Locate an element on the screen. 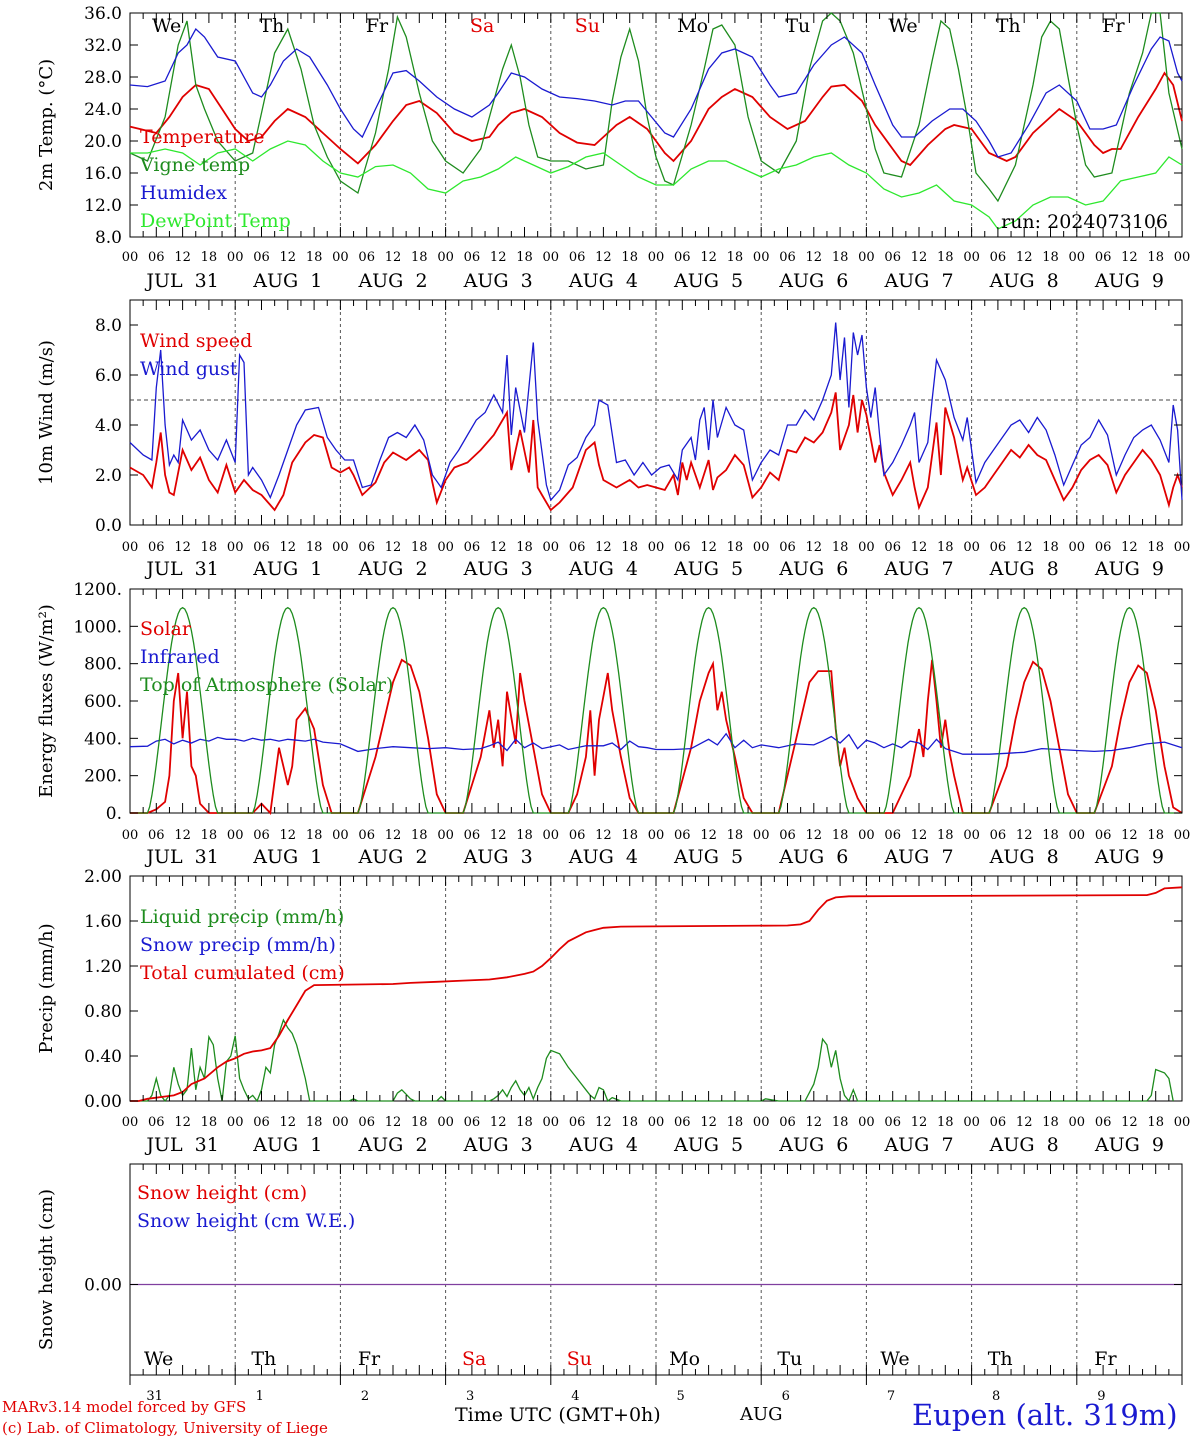 The width and height of the screenshot is (1194, 1440). panel-frame is located at coordinates (656, 412).